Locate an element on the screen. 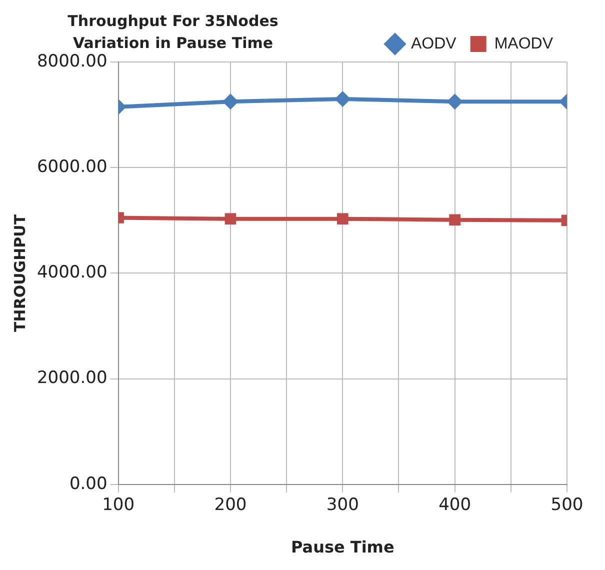 This screenshot has height=570, width=605. x-tick-label: 300 is located at coordinates (342, 505).